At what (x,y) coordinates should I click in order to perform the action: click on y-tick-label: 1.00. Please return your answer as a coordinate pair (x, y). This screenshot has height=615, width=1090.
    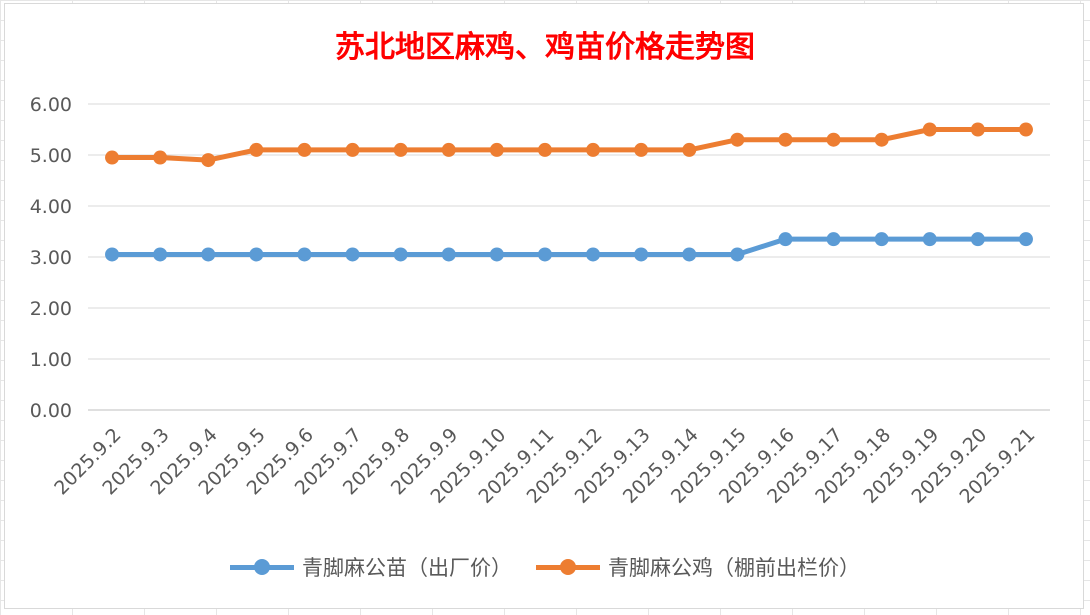
    Looking at the image, I should click on (51, 360).